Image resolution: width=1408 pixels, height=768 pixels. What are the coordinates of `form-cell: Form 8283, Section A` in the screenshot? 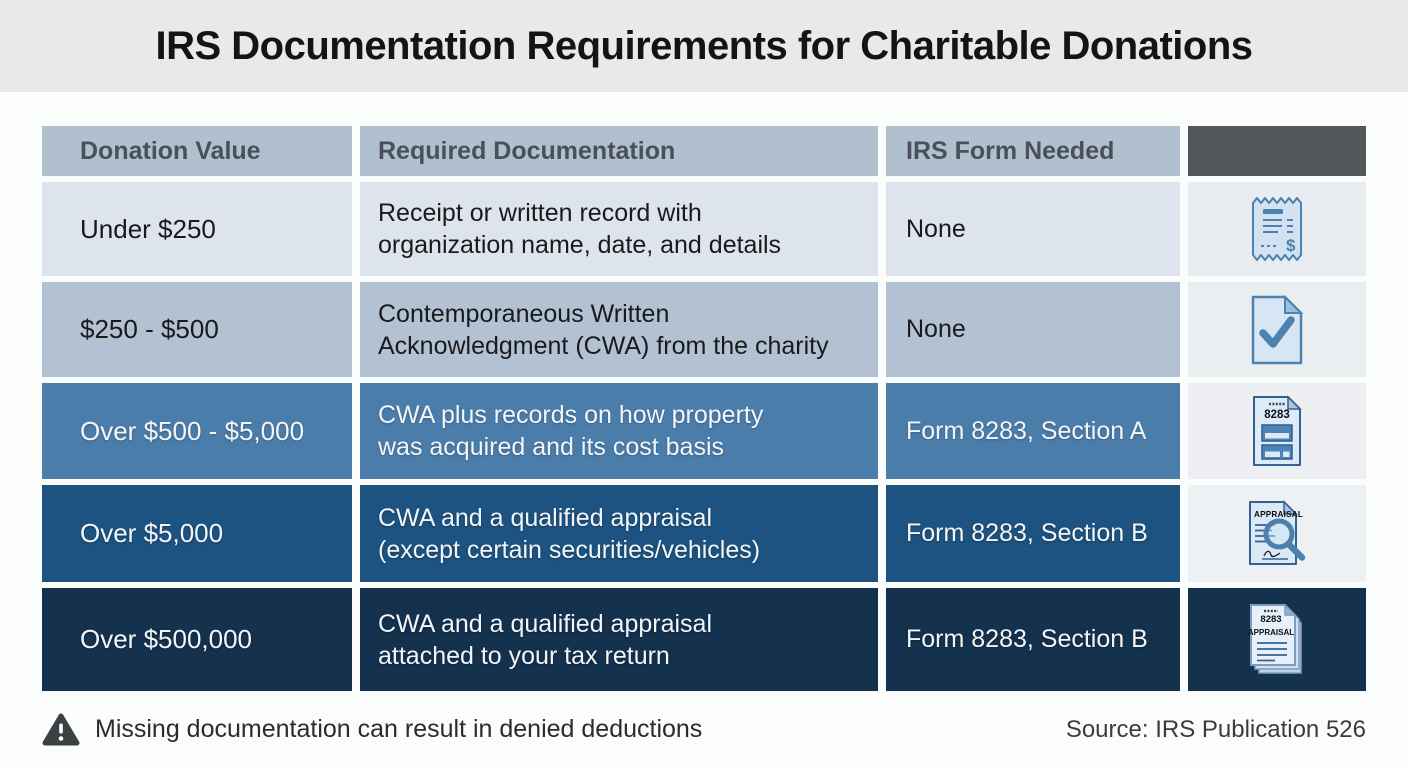 It's located at (1033, 431).